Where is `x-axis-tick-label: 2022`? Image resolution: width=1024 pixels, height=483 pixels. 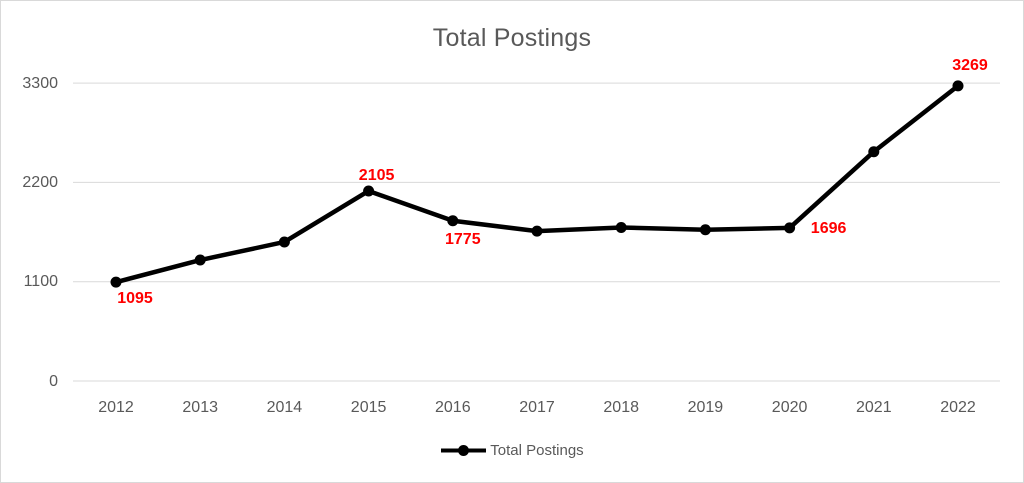 x-axis-tick-label: 2022 is located at coordinates (958, 407).